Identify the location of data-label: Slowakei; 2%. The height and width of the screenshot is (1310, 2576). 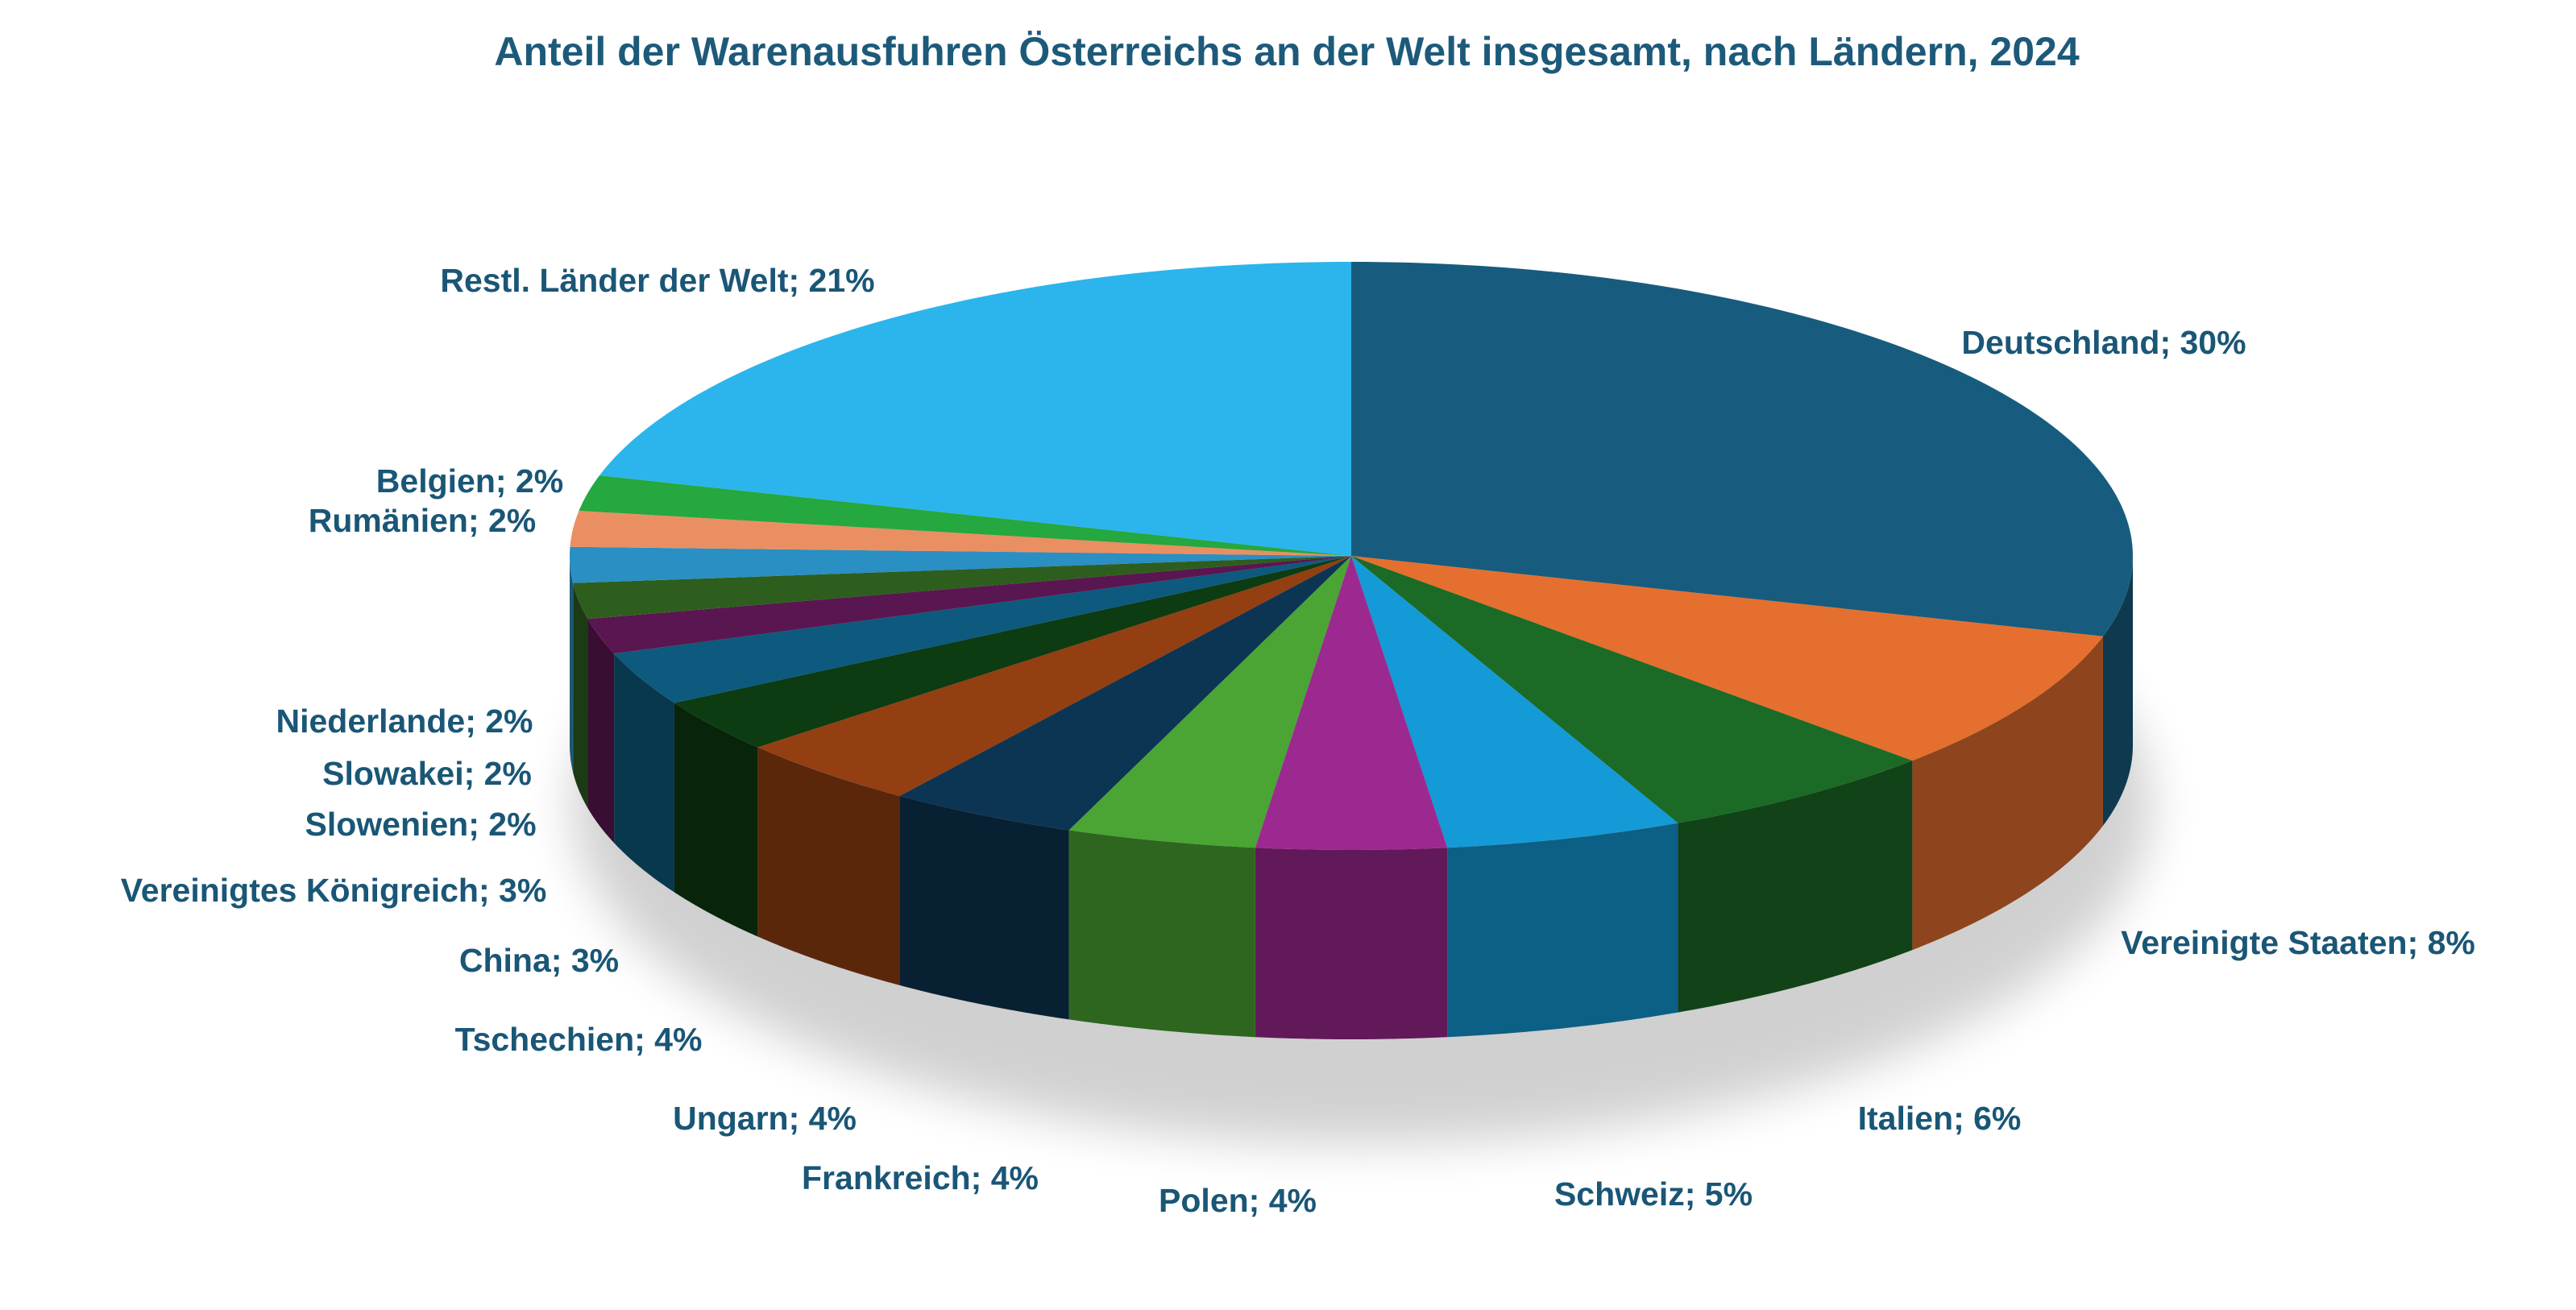
(427, 773).